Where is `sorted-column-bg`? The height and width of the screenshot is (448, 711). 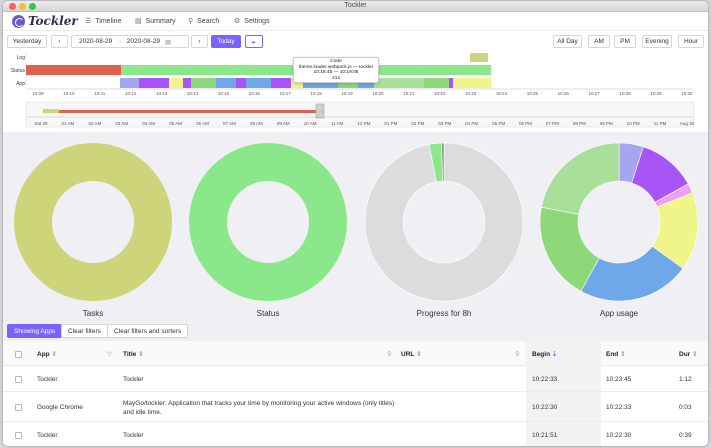 sorted-column-bg is located at coordinates (563, 393).